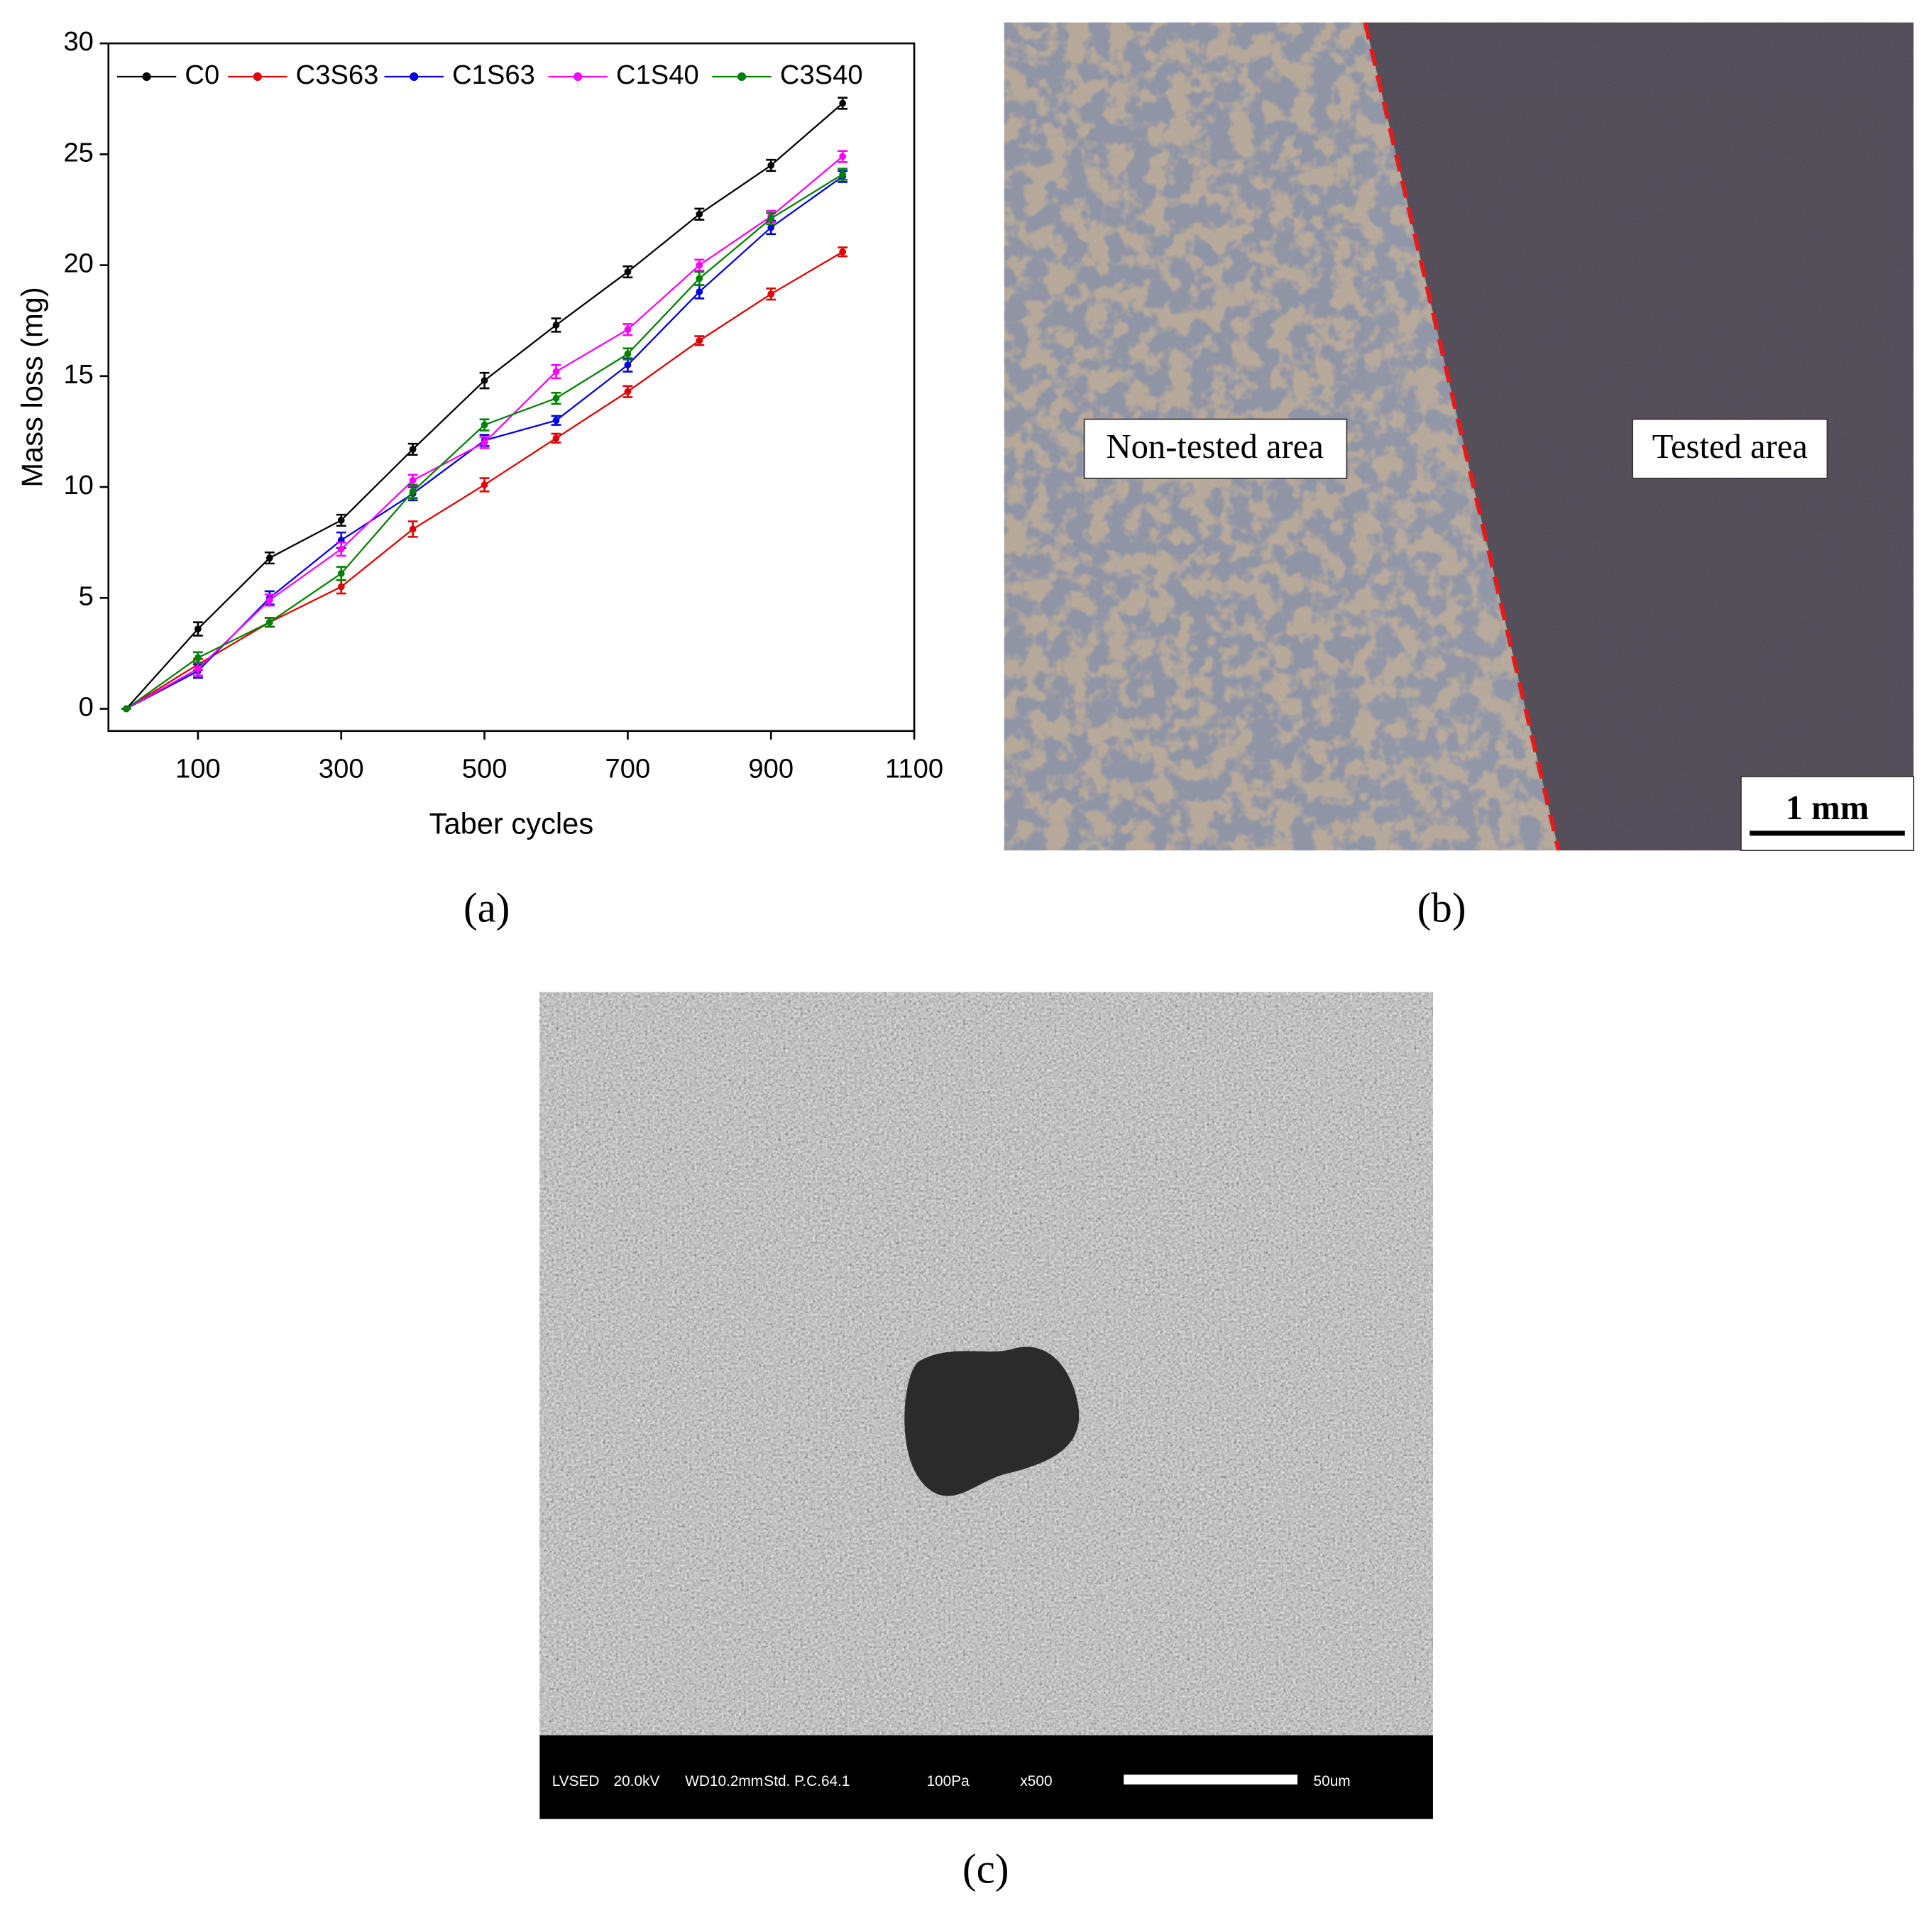  What do you see at coordinates (86, 596) in the screenshot?
I see `y-tick-label: 5` at bounding box center [86, 596].